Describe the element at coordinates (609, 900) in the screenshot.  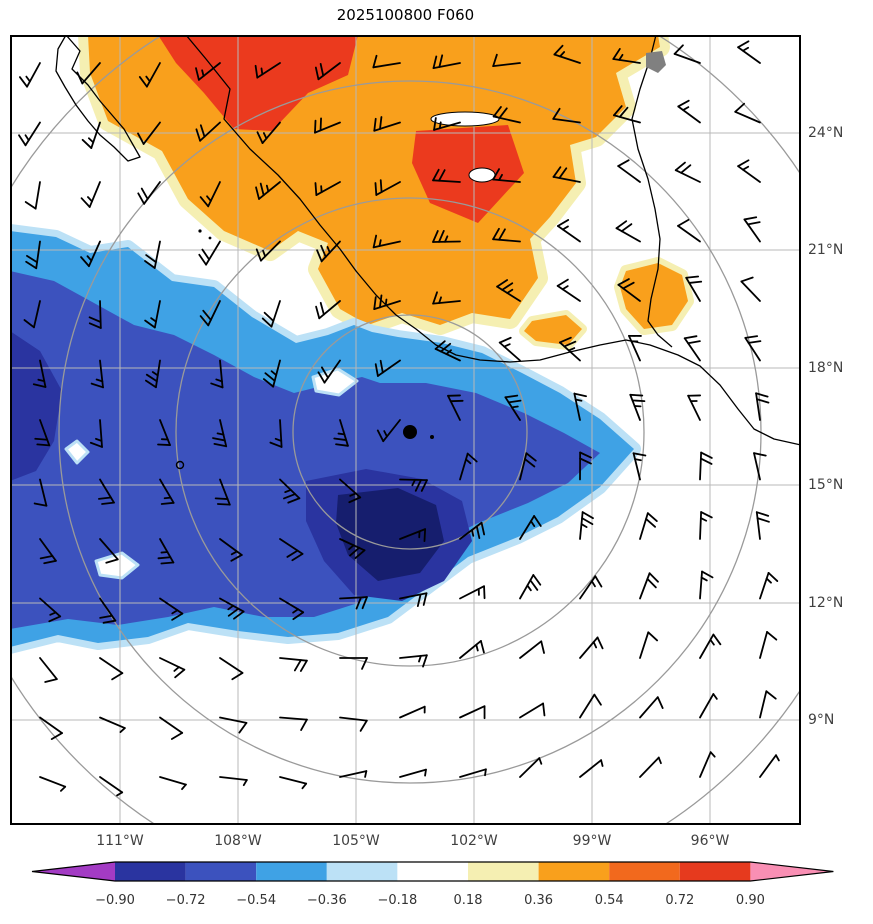
I see `colorbar-tick-label: 0.54` at that location.